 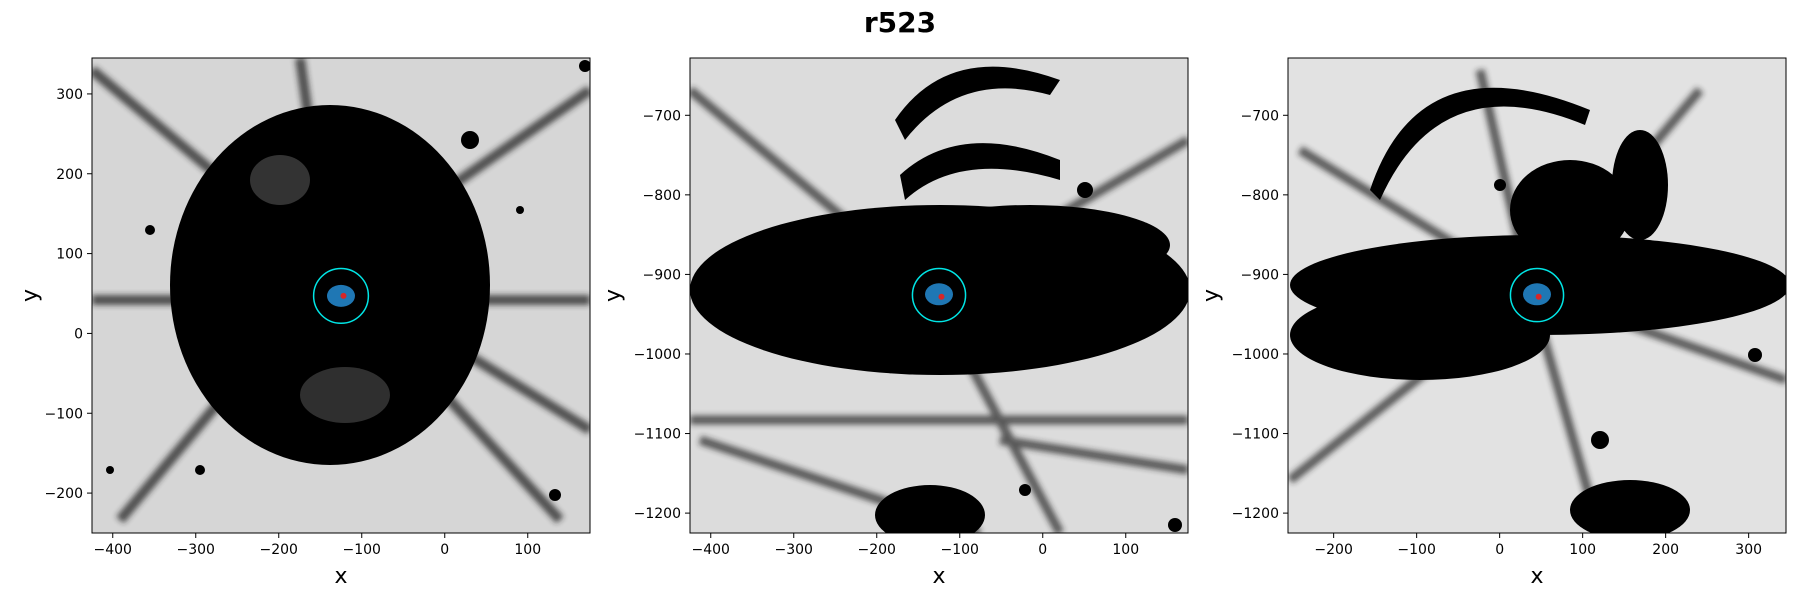 I want to click on panel-1-y-tick-label: −200, so click(x=64, y=494).